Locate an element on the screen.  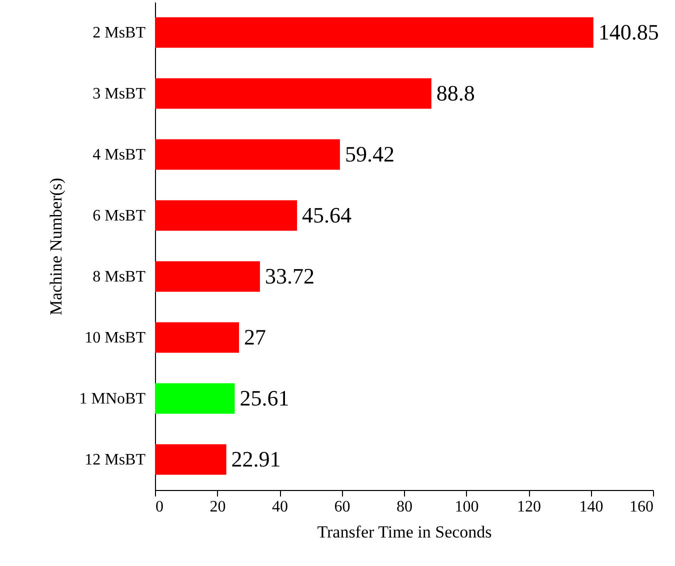
data-label: 22.91 is located at coordinates (256, 459).